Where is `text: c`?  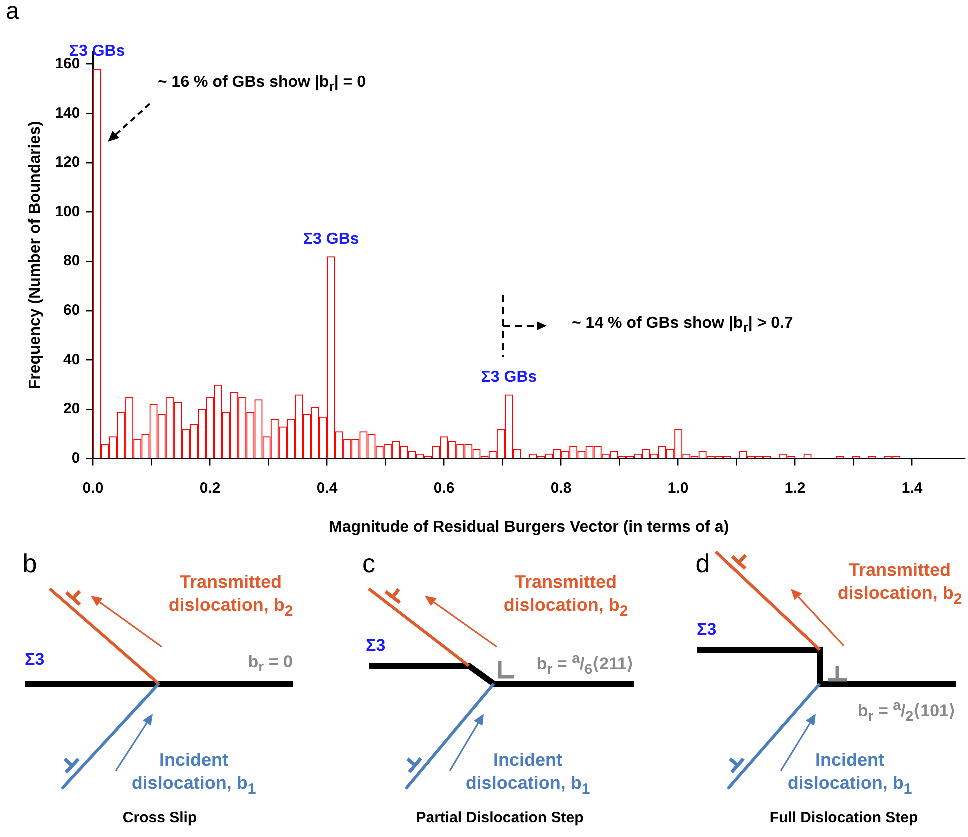 text: c is located at coordinates (369, 563).